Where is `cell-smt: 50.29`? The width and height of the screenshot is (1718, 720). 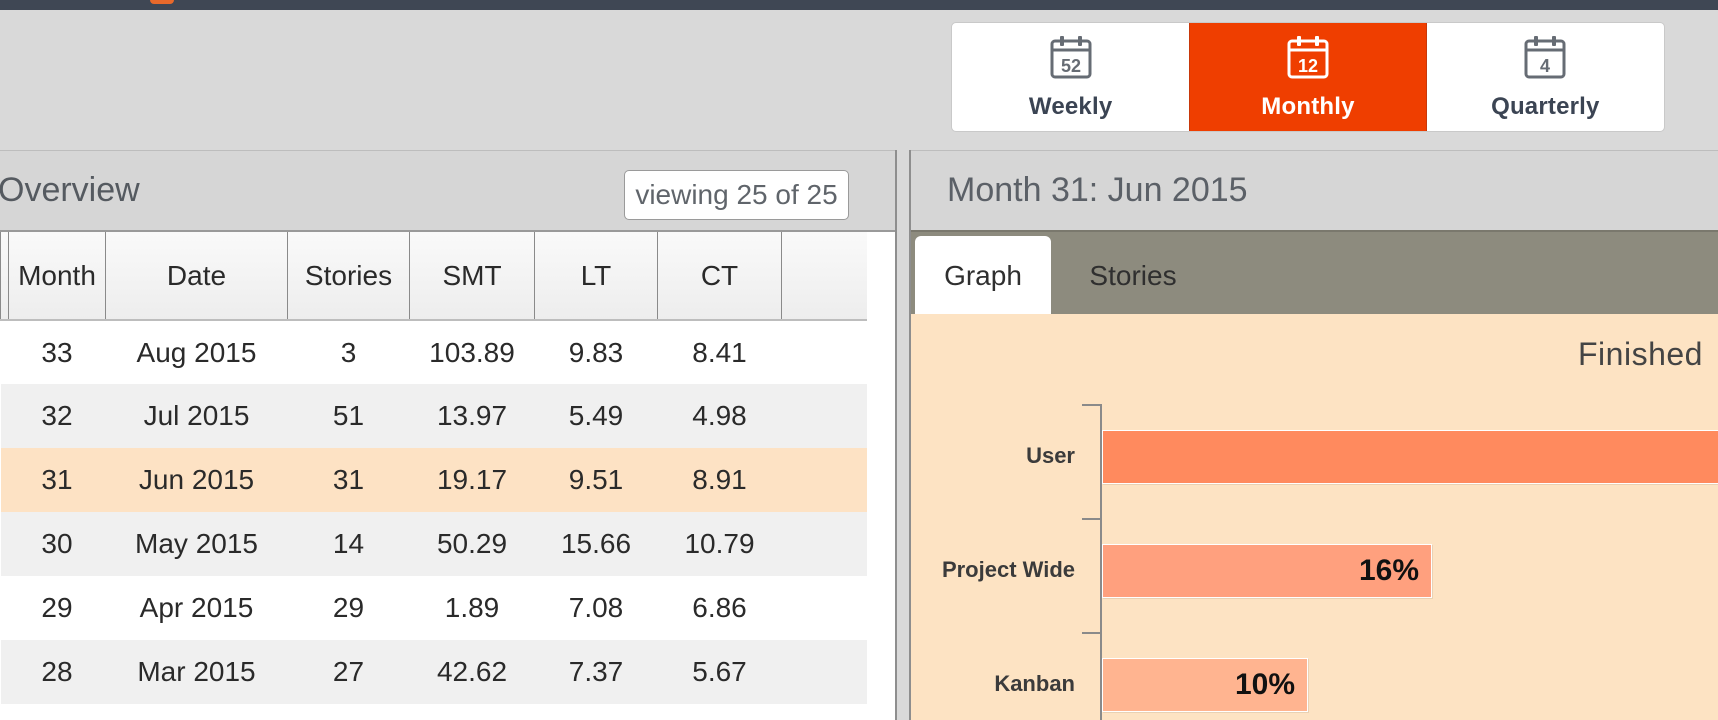 cell-smt: 50.29 is located at coordinates (472, 543).